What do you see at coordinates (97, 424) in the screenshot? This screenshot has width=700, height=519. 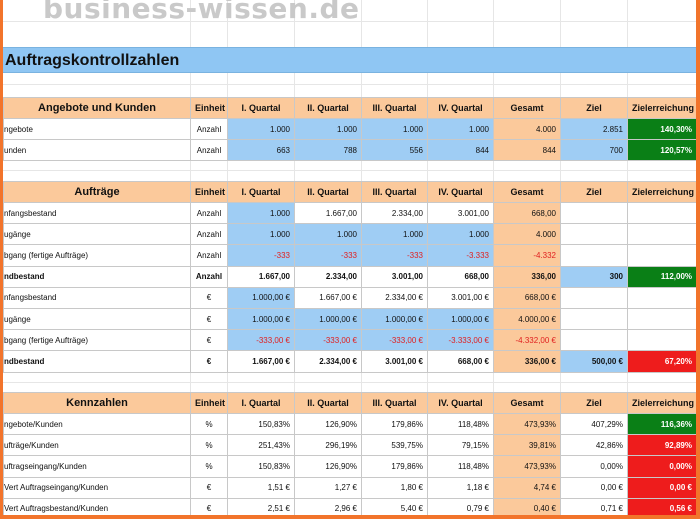 I see `row-label: ngebote/Kunden` at bounding box center [97, 424].